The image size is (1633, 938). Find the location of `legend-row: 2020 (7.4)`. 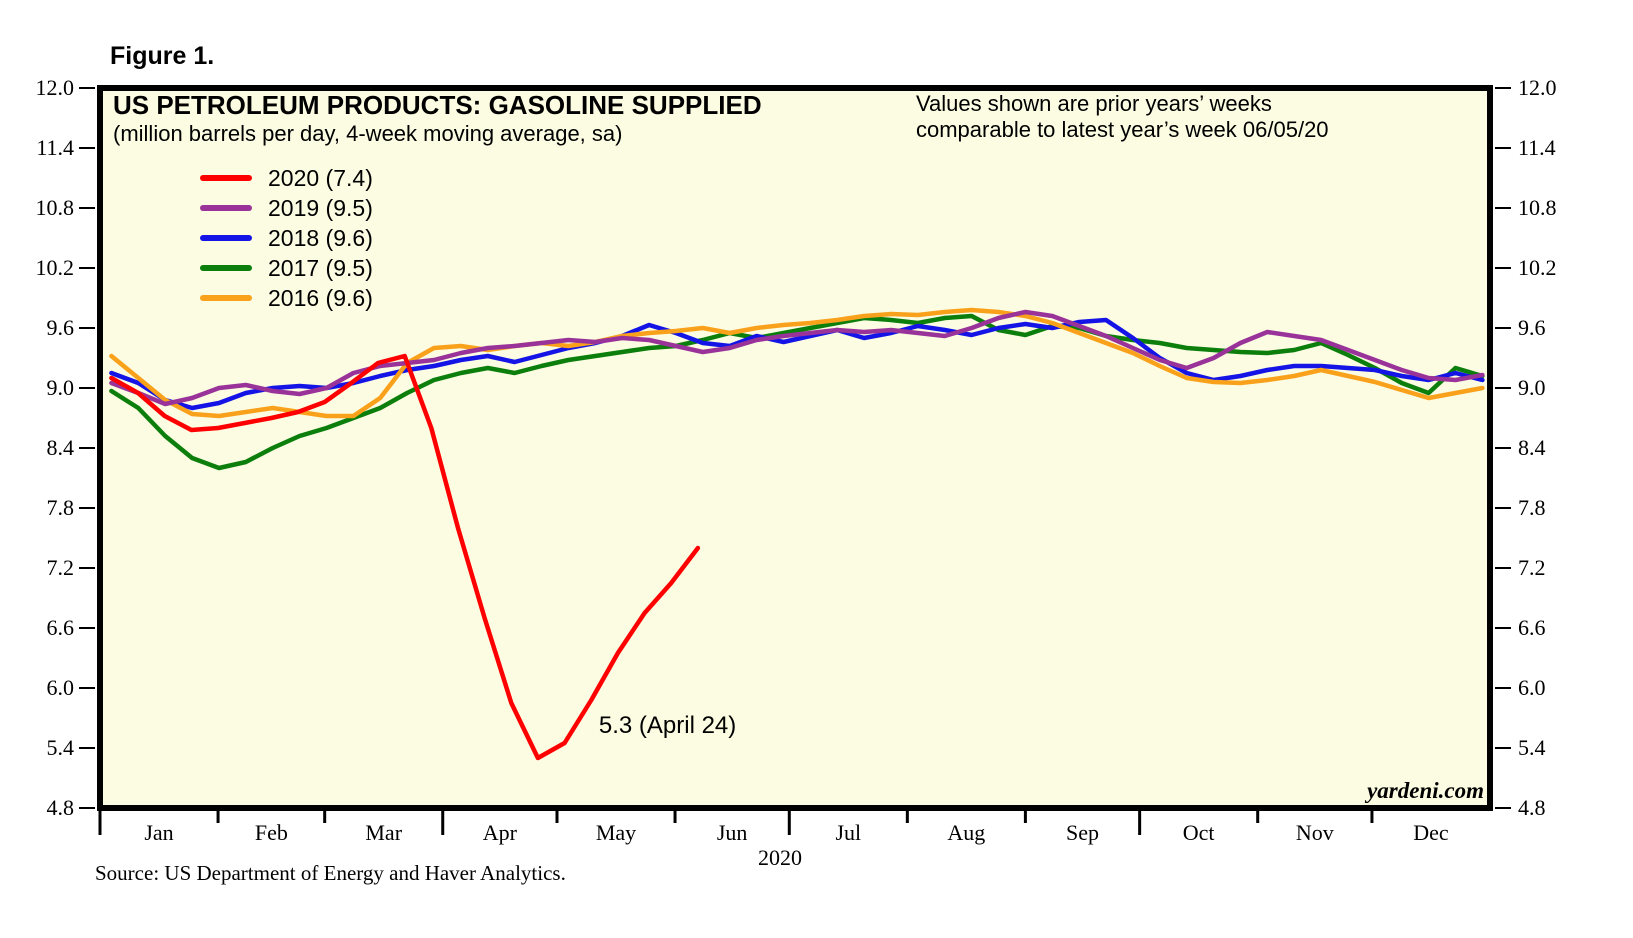

legend-row: 2020 (7.4) is located at coordinates (286, 178).